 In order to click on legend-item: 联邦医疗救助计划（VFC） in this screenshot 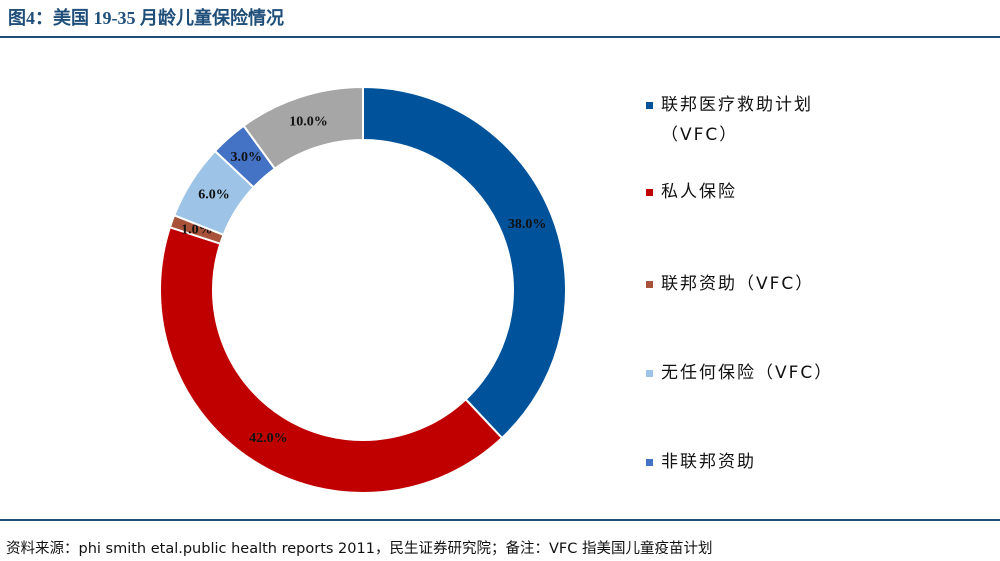, I will do `click(746, 120)`.